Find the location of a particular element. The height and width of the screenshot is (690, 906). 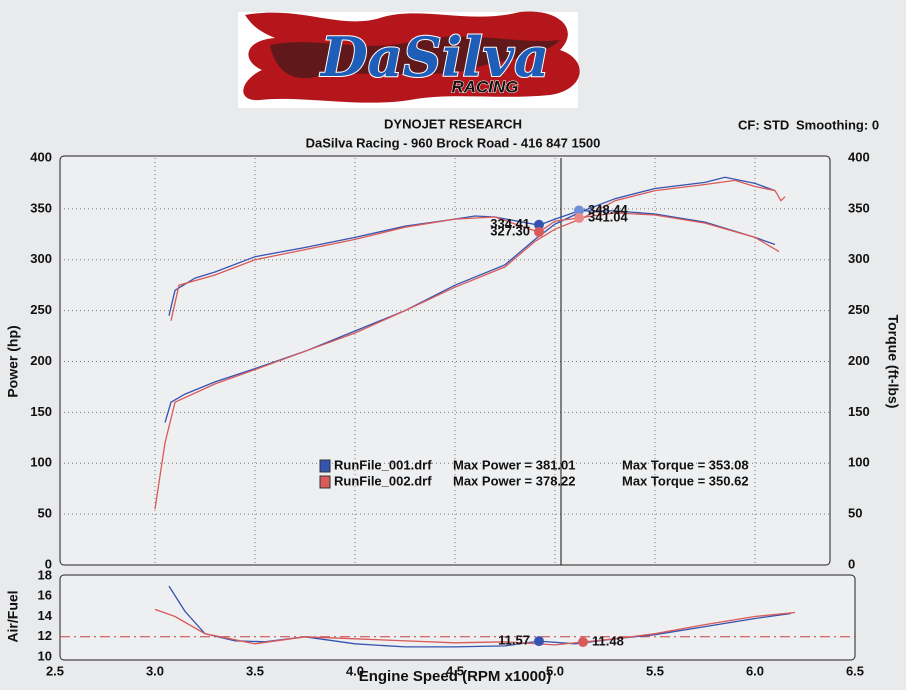

logo-text: DaSilva is located at coordinates (434, 57).